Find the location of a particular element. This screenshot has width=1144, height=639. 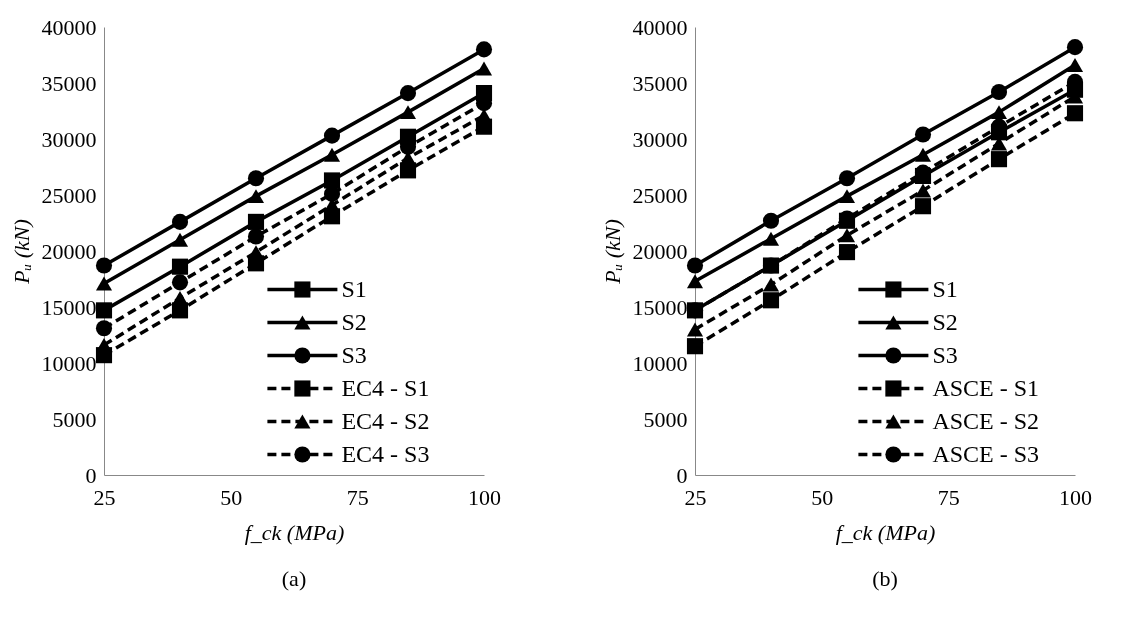

text: (b) is located at coordinates (885, 578).